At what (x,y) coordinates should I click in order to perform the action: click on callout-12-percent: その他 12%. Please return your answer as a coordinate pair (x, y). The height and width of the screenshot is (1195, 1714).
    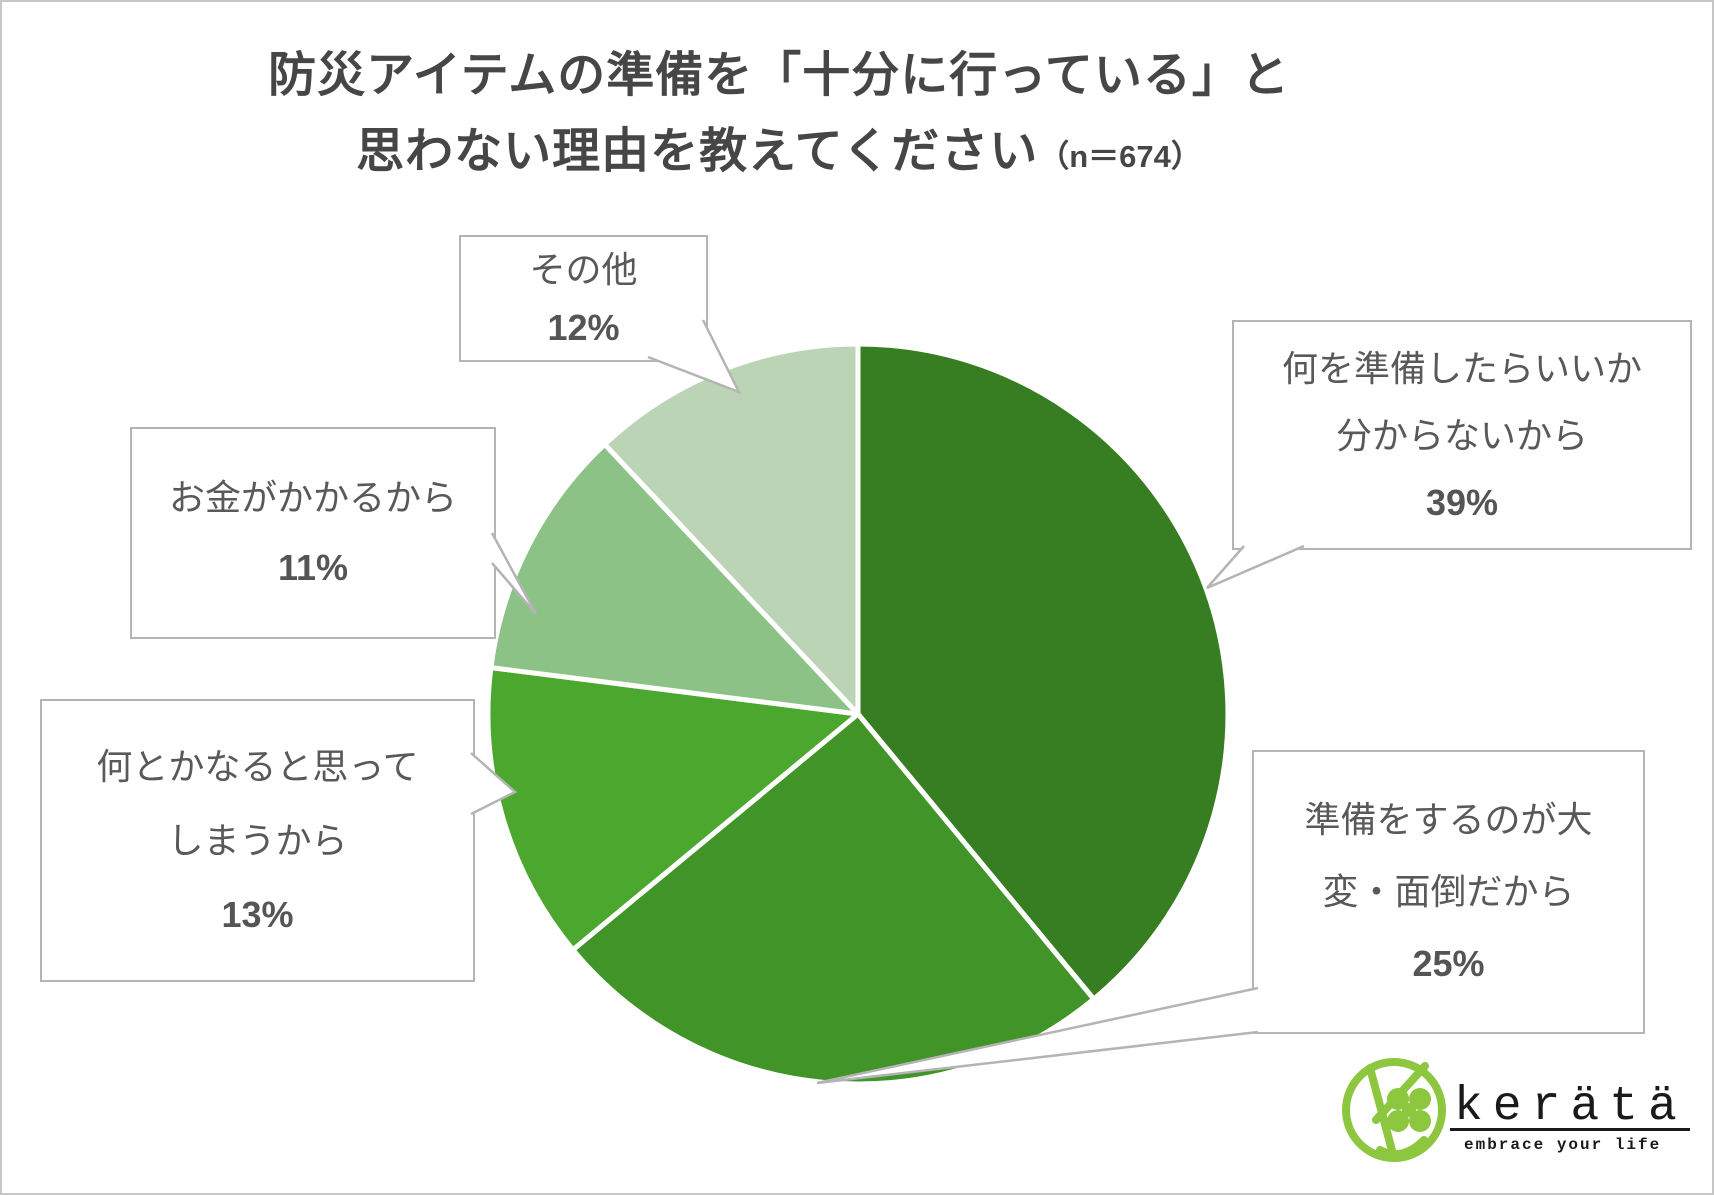
    Looking at the image, I should click on (583, 298).